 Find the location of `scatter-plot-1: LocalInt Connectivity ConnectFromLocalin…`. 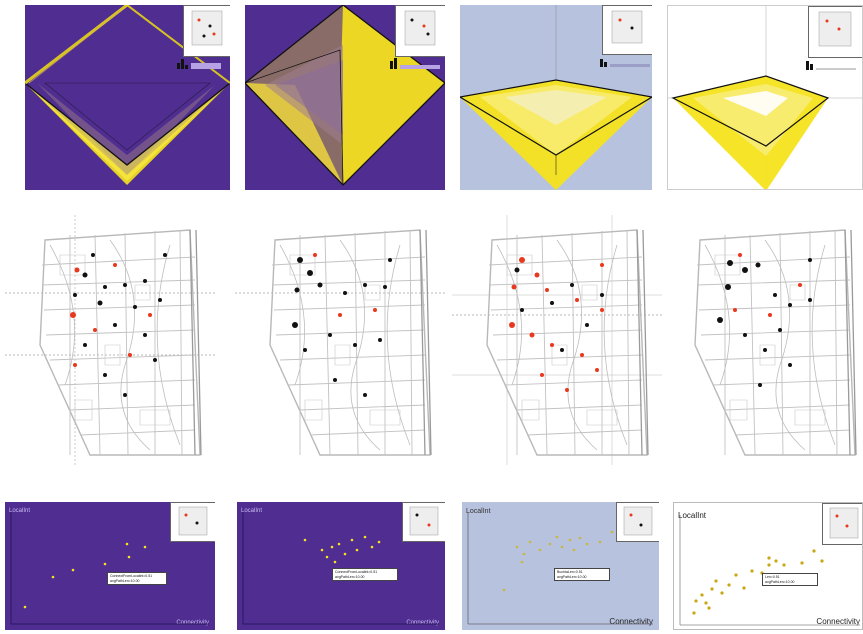

scatter-plot-1: LocalInt Connectivity ConnectFromLocalin… is located at coordinates (110, 566).